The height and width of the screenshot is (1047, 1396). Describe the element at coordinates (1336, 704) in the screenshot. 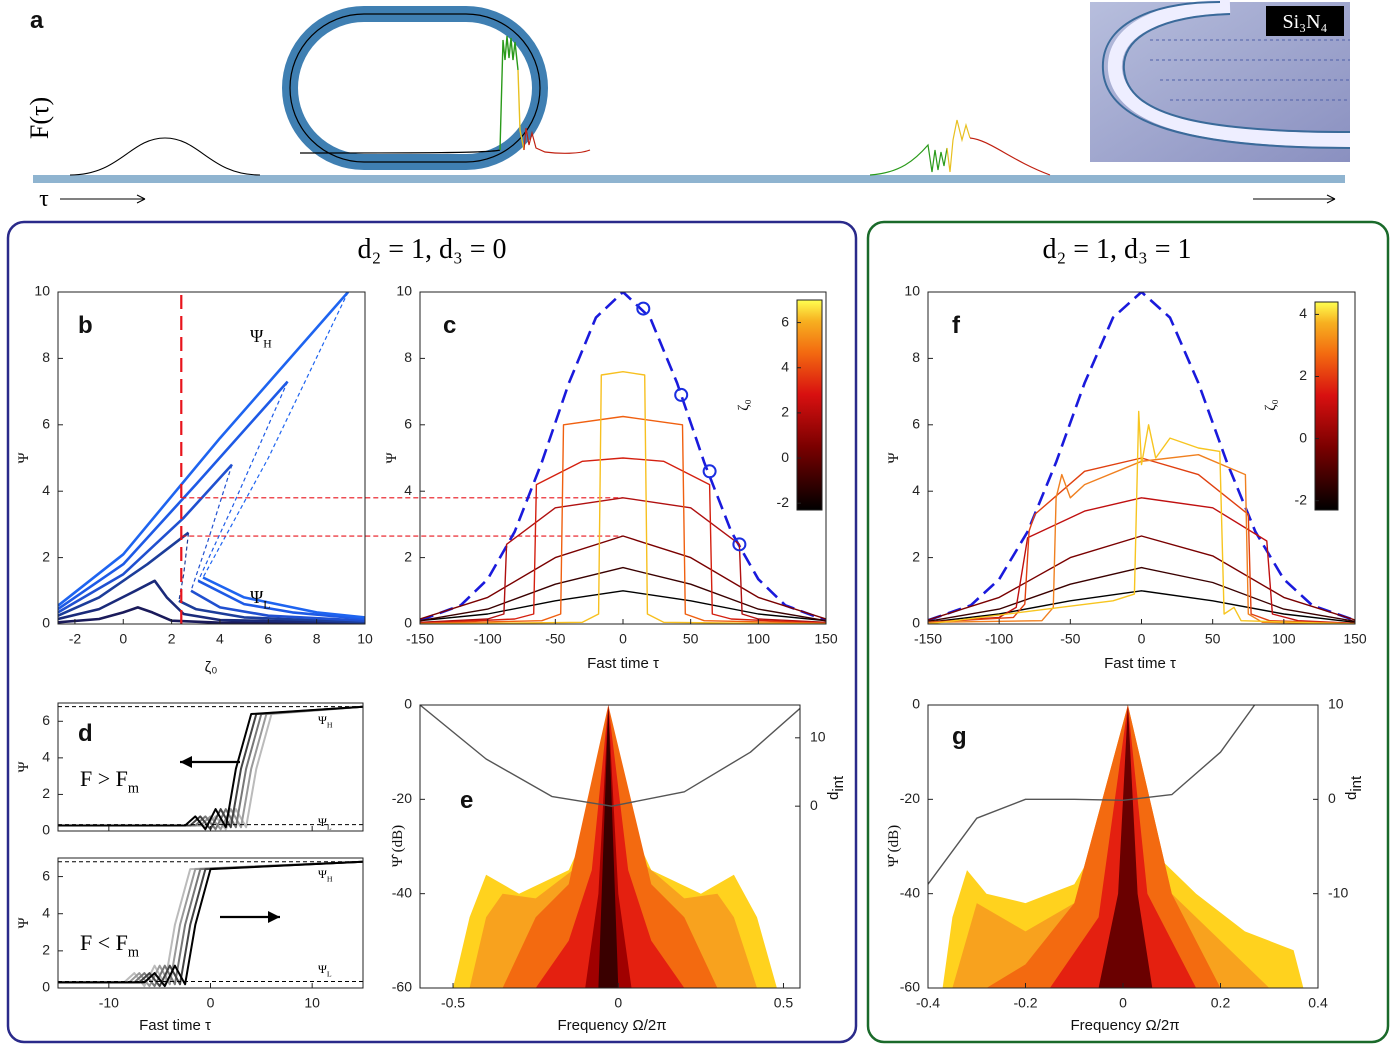

I see `y2-tick-label: 10` at that location.